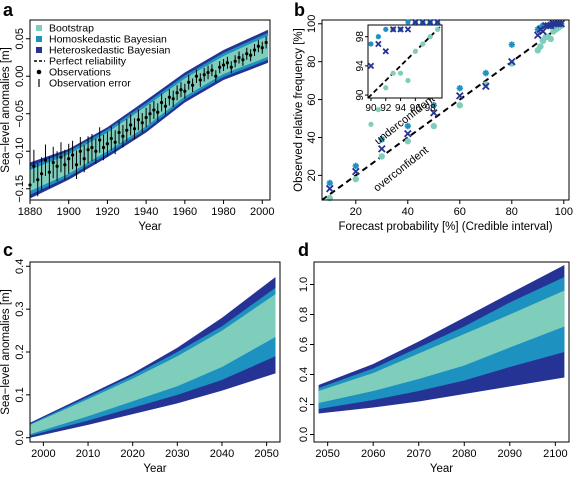 The image size is (576, 479). I want to click on x-tick-label: 2020, so click(132, 454).